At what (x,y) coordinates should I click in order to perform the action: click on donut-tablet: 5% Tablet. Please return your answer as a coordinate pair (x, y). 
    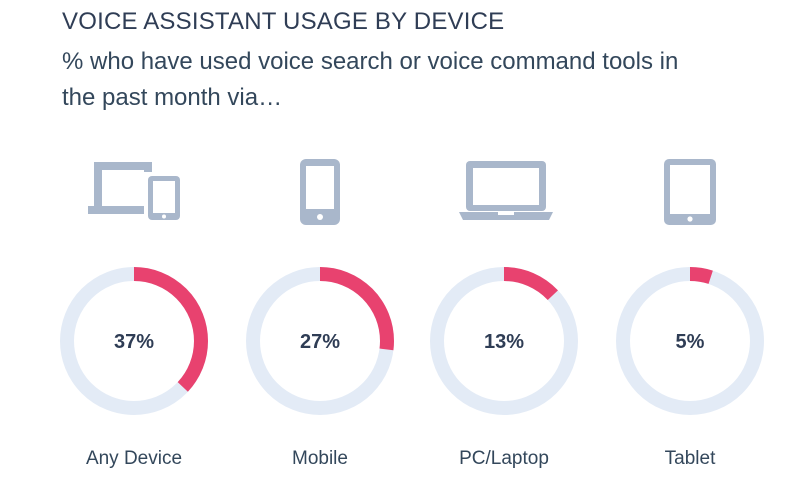
    Looking at the image, I should click on (690, 368).